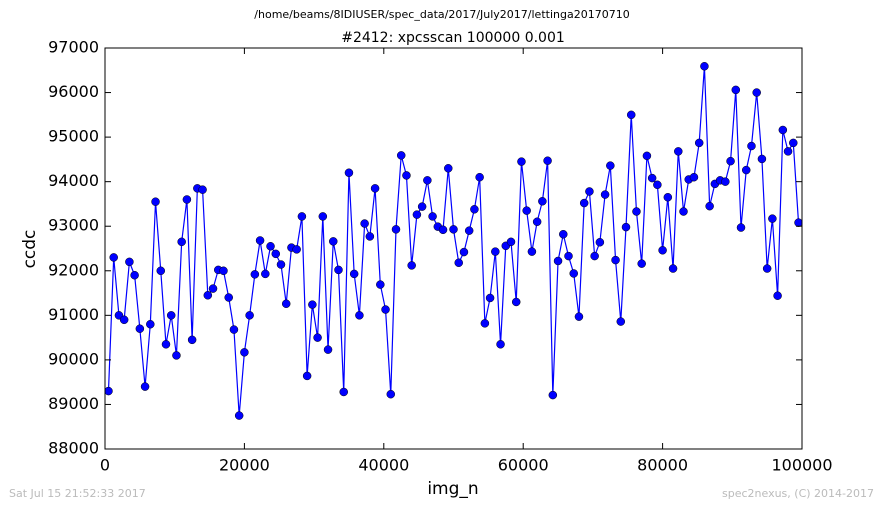  What do you see at coordinates (73, 358) in the screenshot?
I see `y-tick-label: 90000` at bounding box center [73, 358].